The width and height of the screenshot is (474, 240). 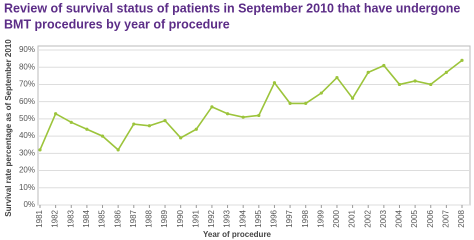 What do you see at coordinates (211, 218) in the screenshot?
I see `x-tick-label: 1992` at bounding box center [211, 218].